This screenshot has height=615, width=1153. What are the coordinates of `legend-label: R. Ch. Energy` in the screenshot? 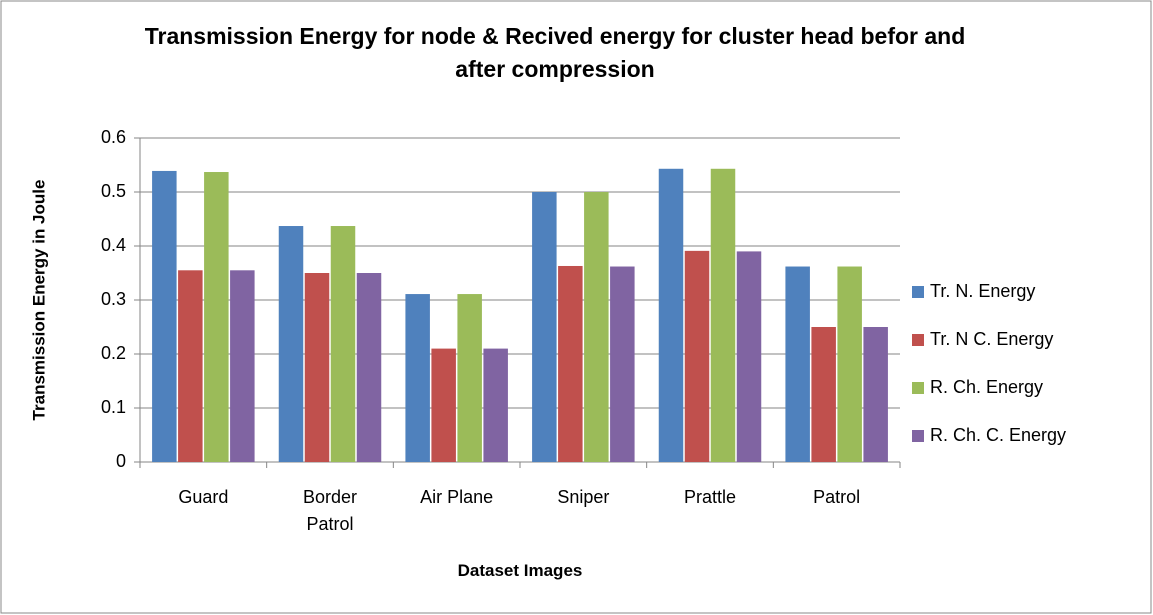 It's located at (986, 387).